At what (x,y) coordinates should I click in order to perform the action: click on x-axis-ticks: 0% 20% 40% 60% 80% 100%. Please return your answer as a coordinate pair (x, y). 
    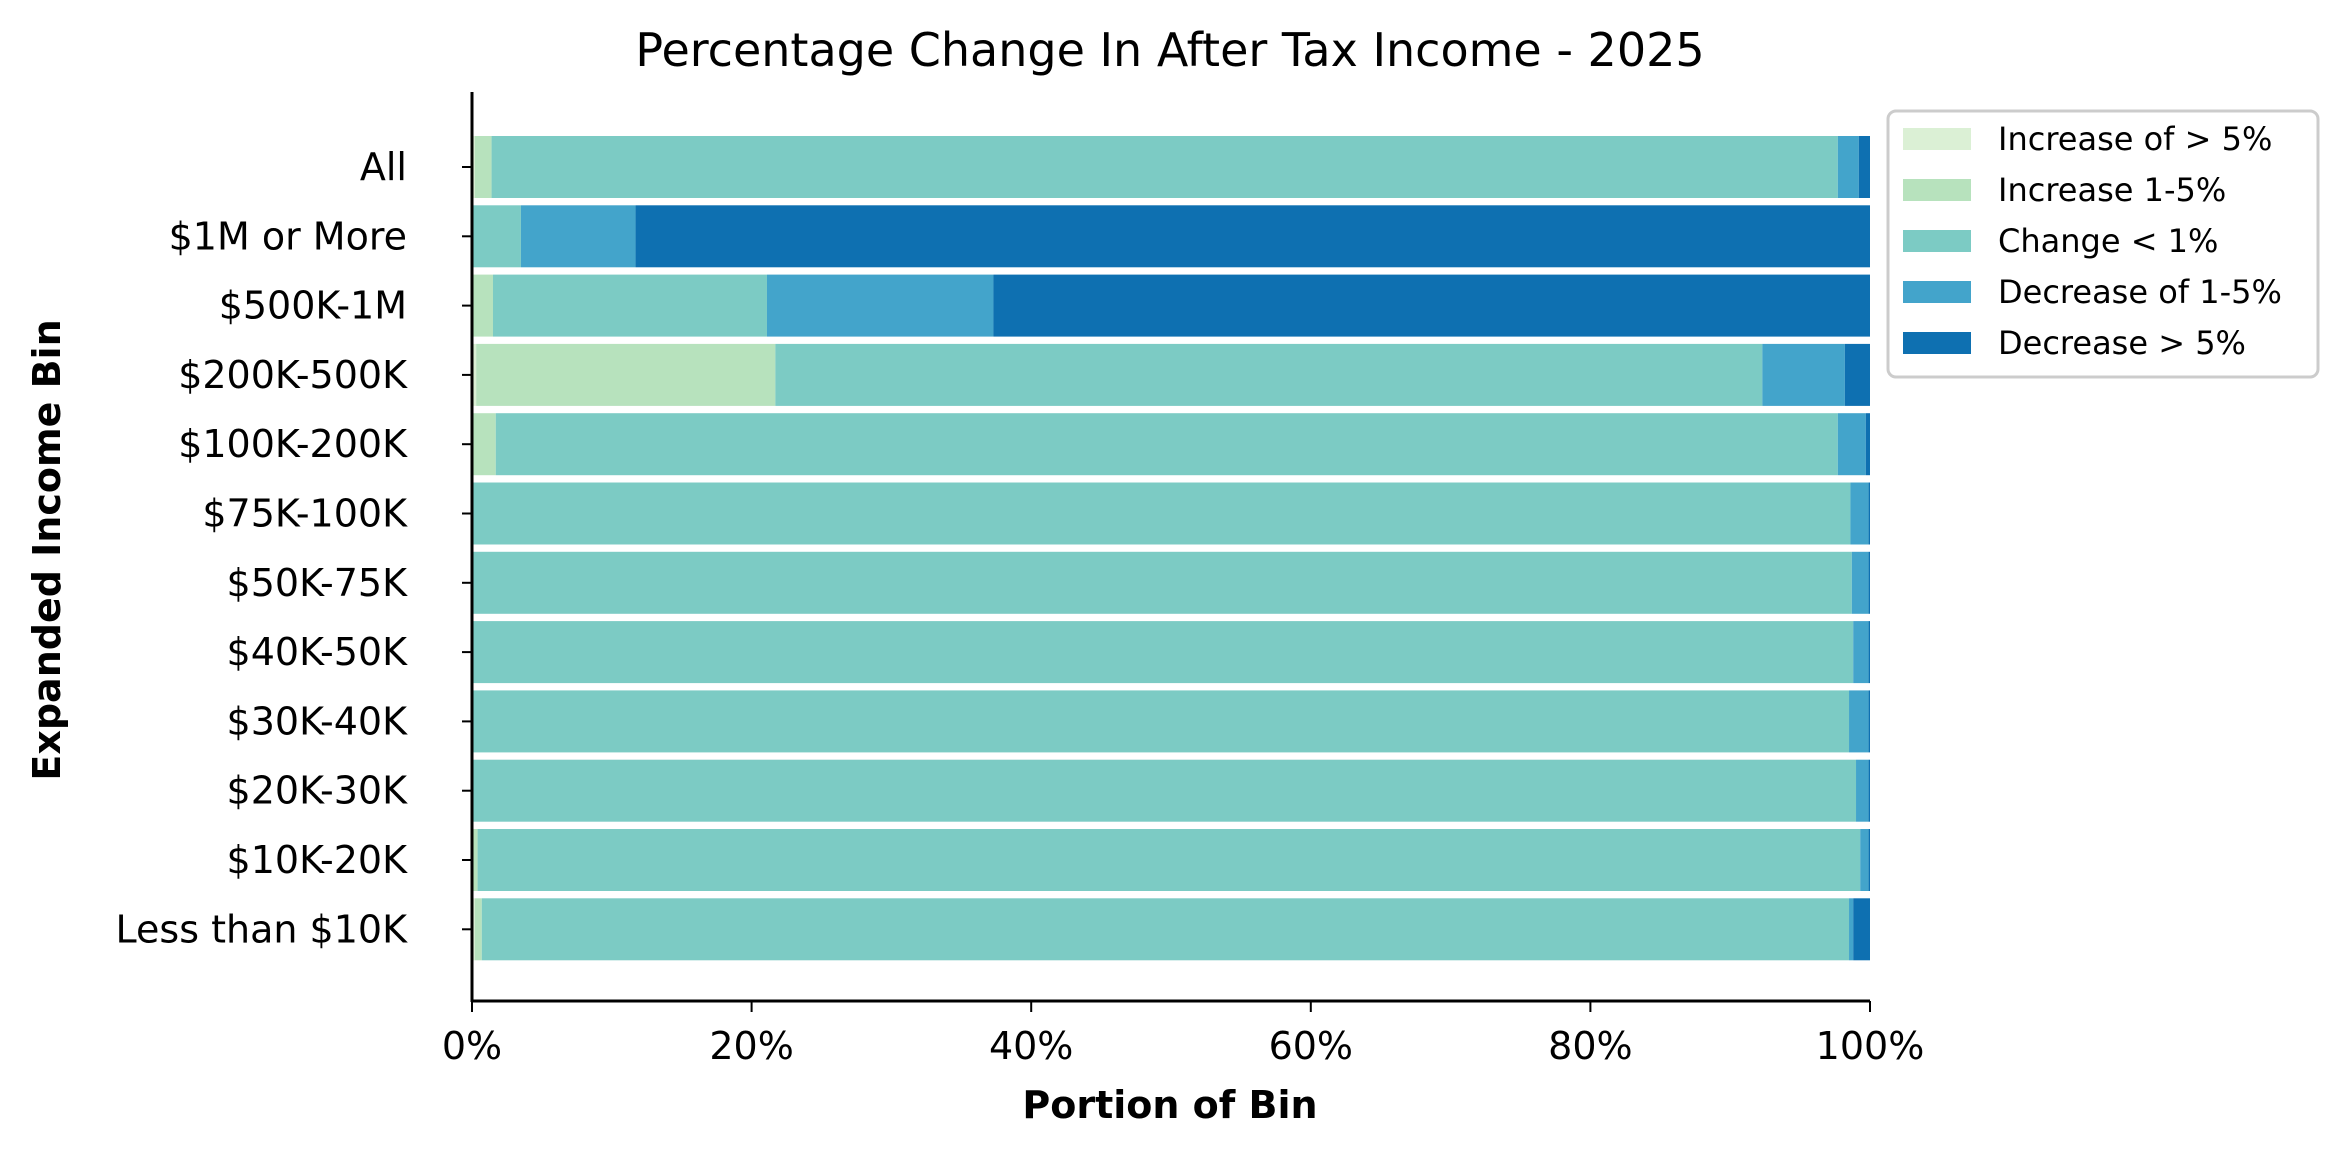
    Looking at the image, I should click on (1183, 1034).